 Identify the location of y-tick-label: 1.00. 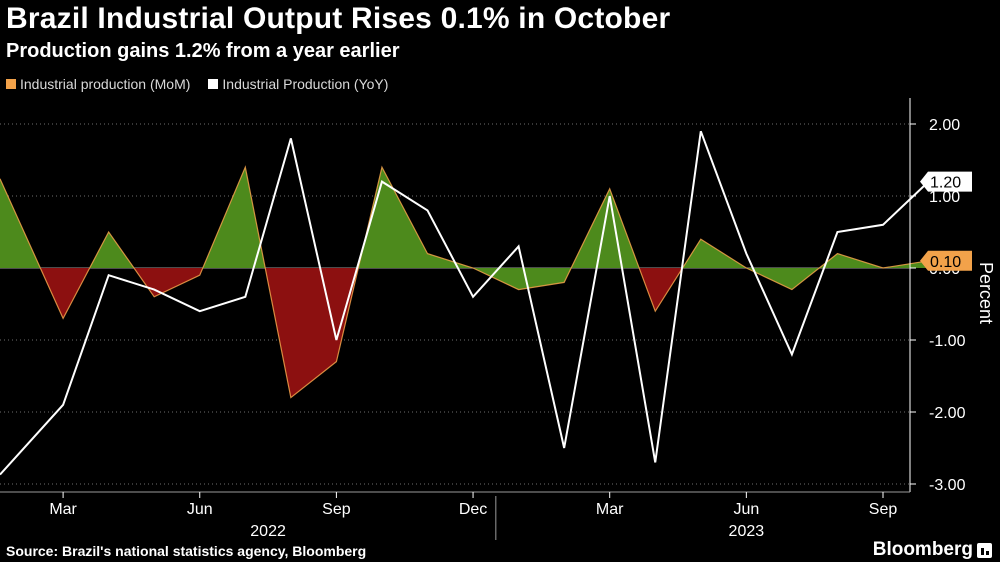
(944, 197).